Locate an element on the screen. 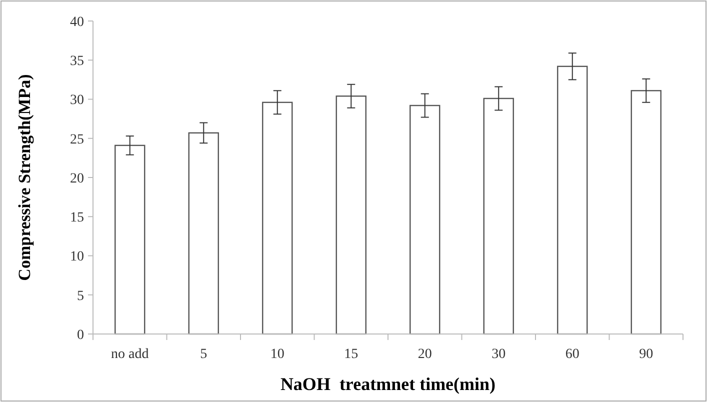 The height and width of the screenshot is (402, 707). y-tick-label: 15 is located at coordinates (77, 218).